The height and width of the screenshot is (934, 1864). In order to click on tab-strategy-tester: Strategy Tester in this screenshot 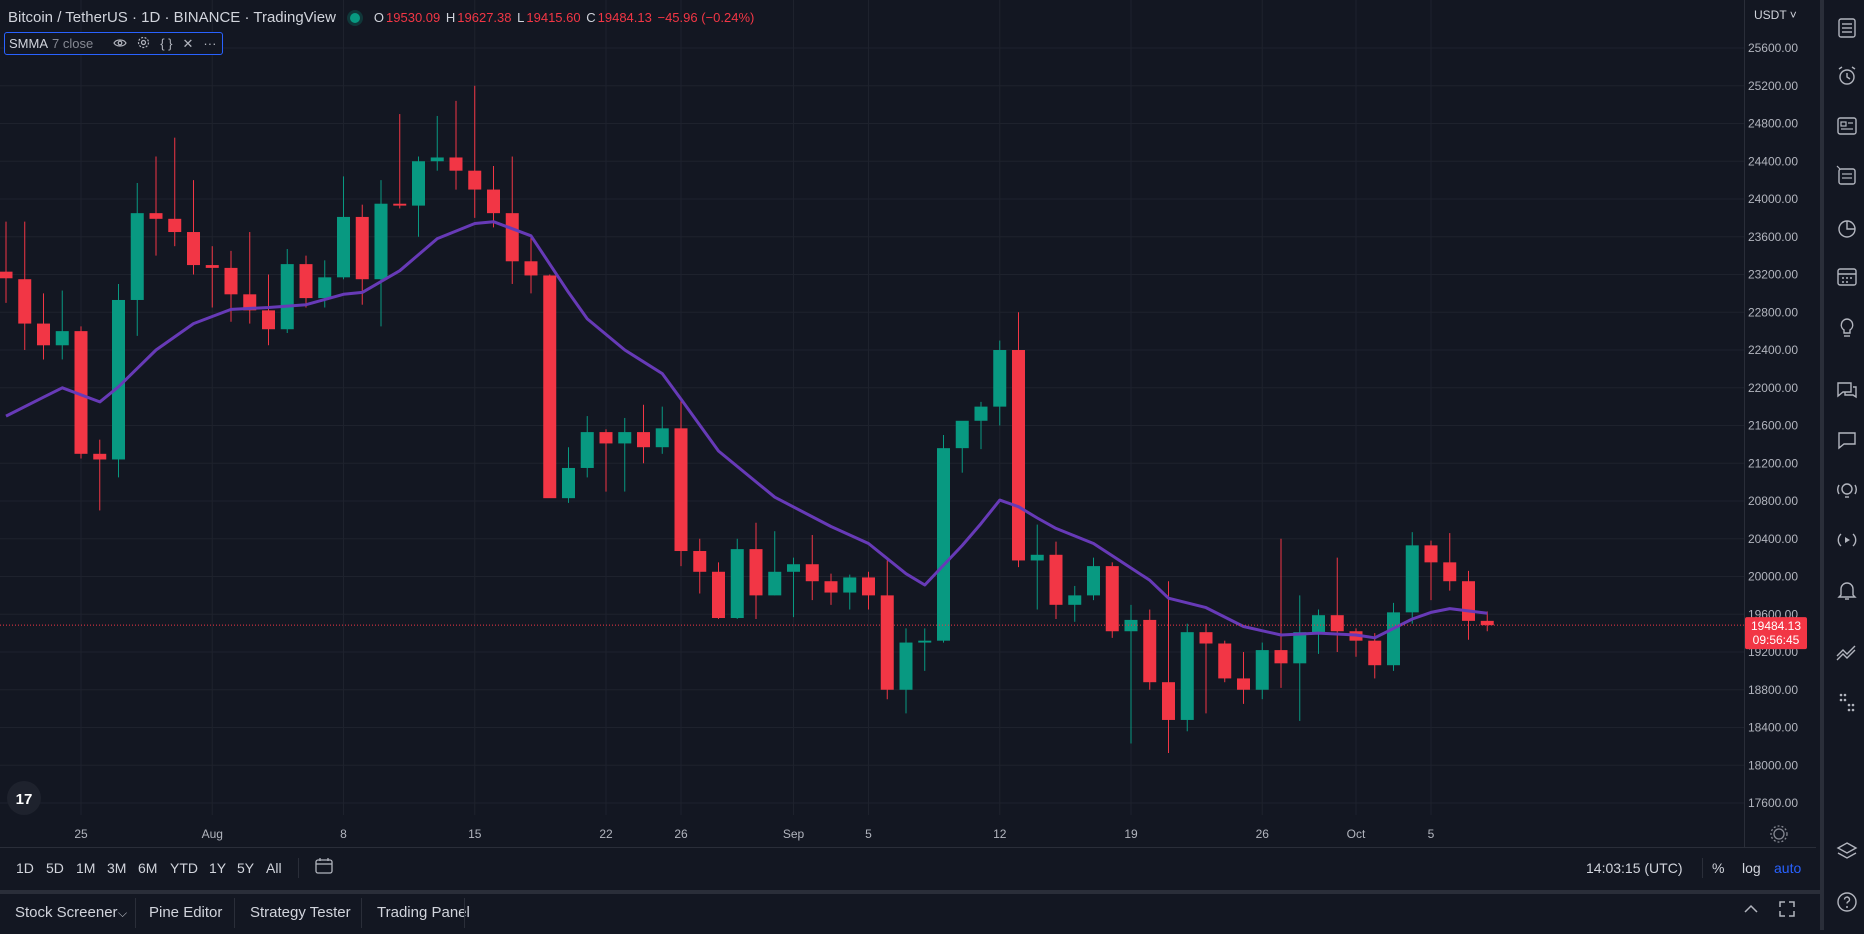, I will do `click(300, 912)`.